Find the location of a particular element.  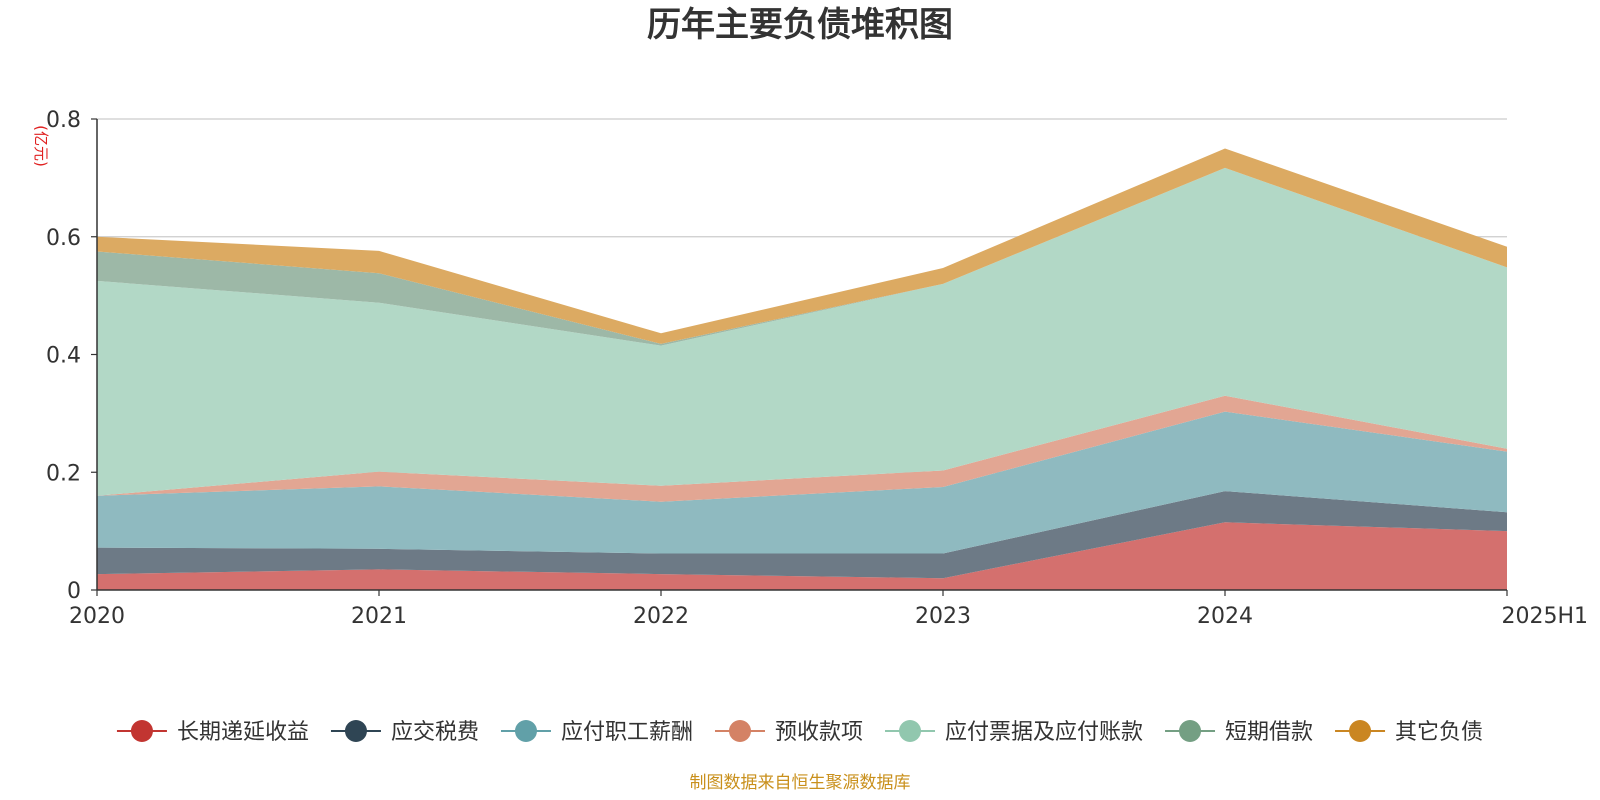

legend-label: 预收款项 is located at coordinates (819, 732).